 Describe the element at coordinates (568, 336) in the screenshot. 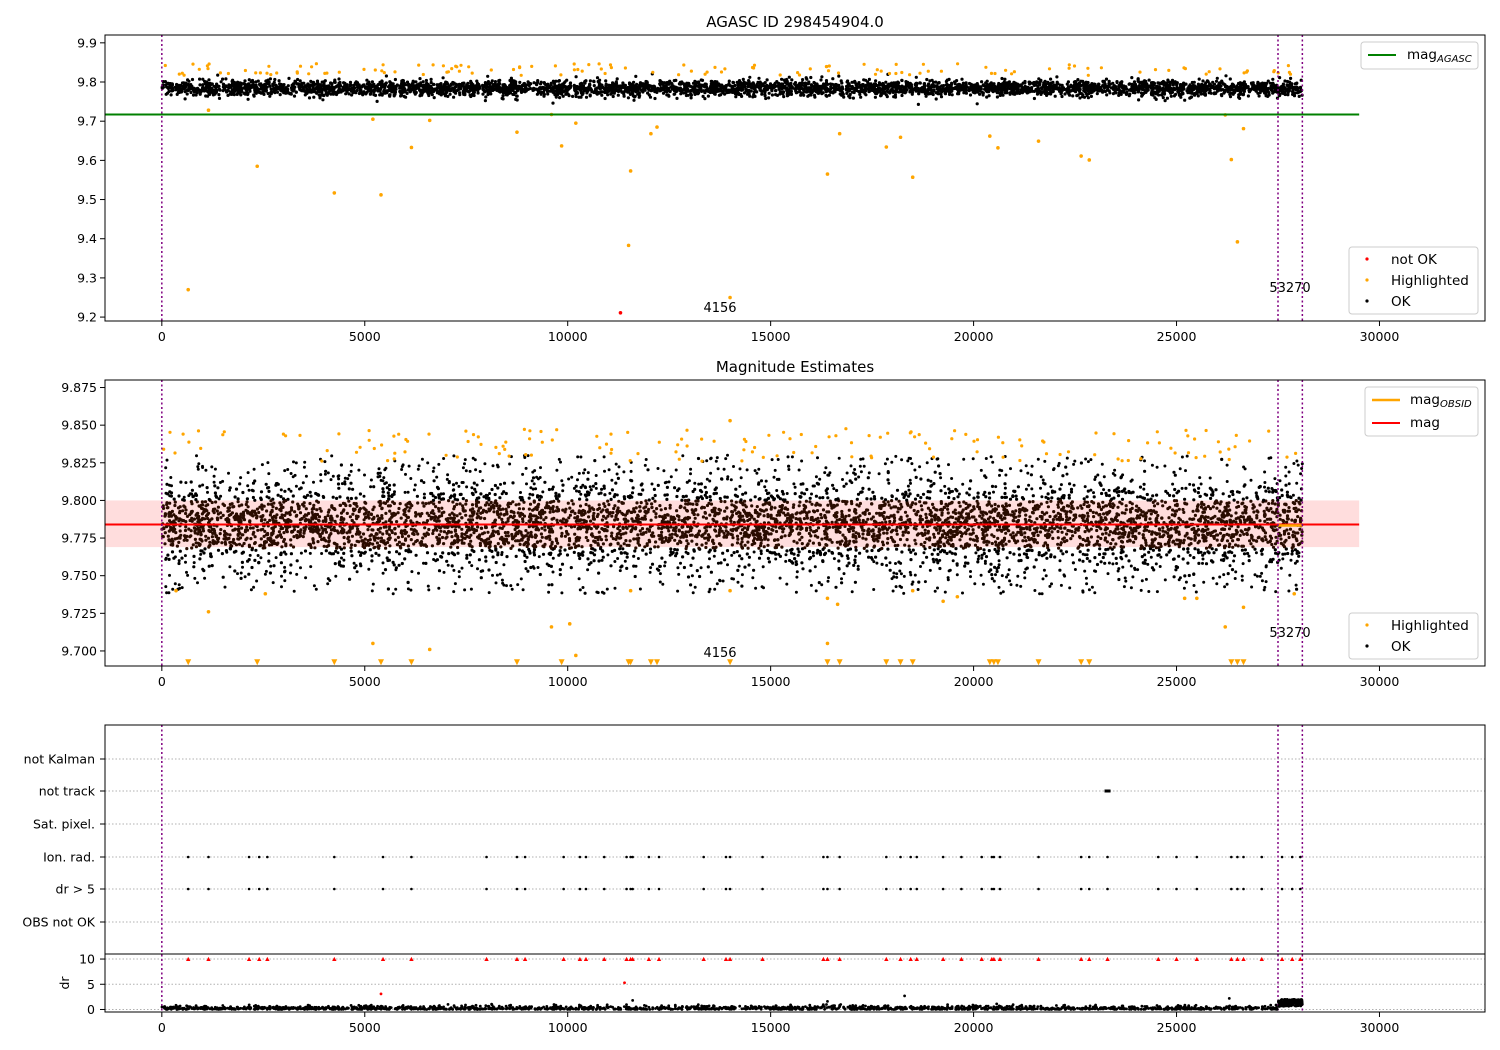

I see `panel1-xtick-label: 10000` at that location.